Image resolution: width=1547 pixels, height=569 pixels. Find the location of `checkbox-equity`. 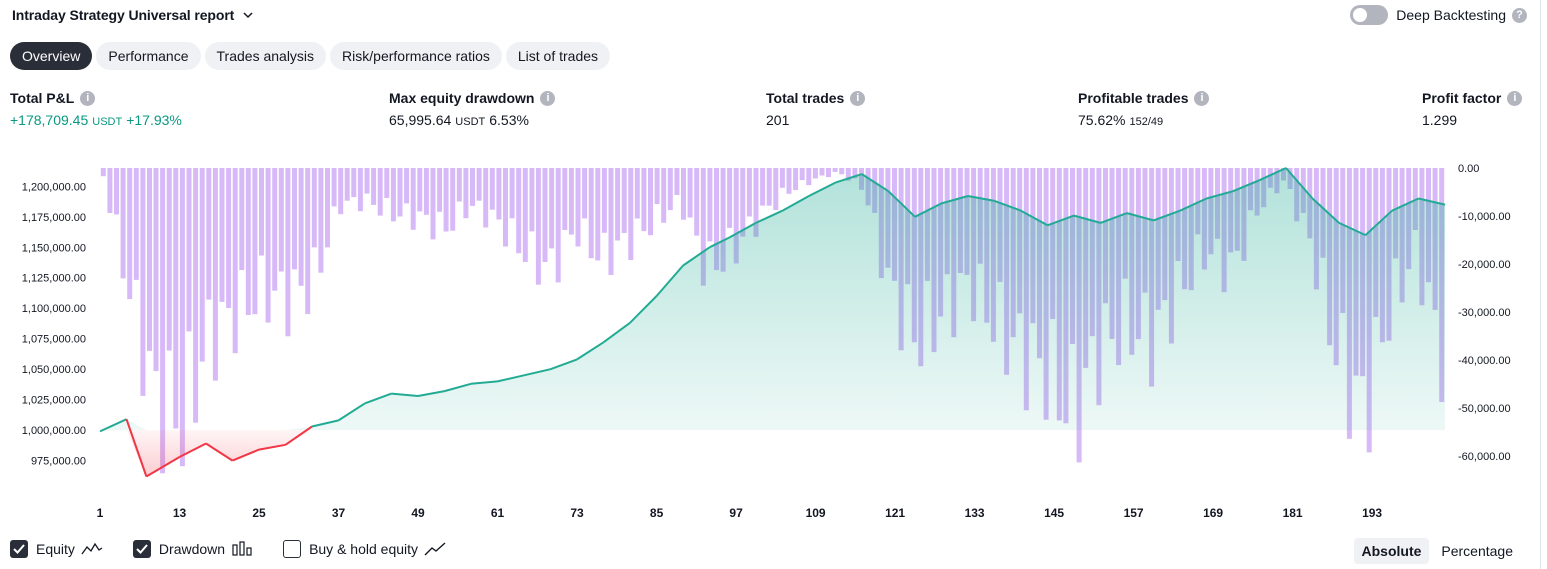

checkbox-equity is located at coordinates (19, 549).